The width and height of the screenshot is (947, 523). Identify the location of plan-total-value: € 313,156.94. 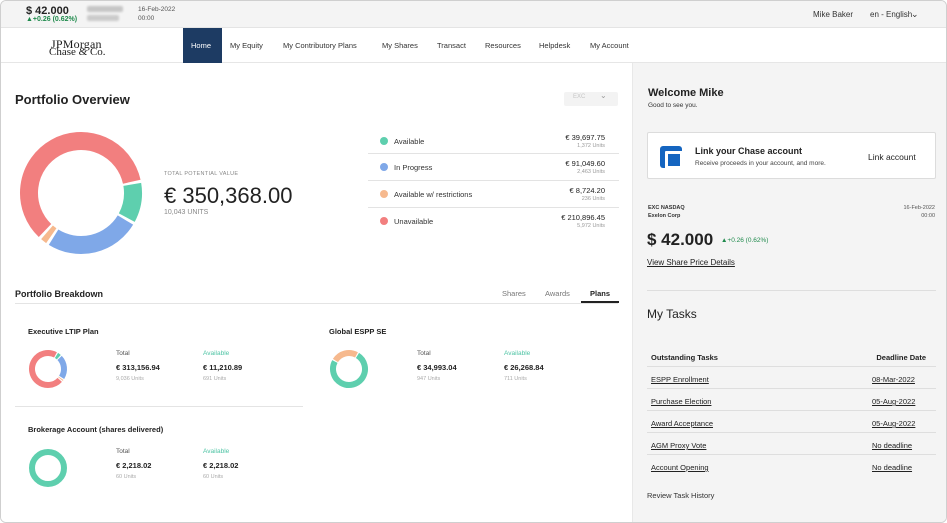
(138, 367).